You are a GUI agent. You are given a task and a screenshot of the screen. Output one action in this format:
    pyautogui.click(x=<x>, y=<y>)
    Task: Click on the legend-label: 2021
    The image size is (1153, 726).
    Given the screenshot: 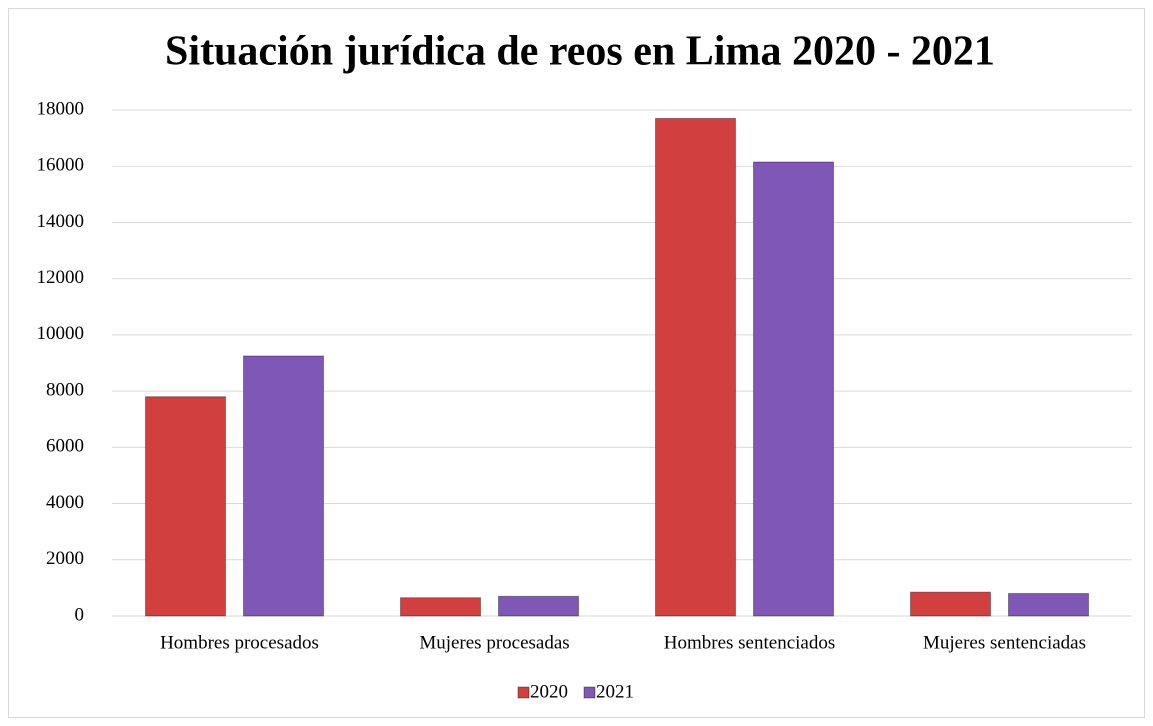 What is the action you would take?
    pyautogui.click(x=615, y=691)
    